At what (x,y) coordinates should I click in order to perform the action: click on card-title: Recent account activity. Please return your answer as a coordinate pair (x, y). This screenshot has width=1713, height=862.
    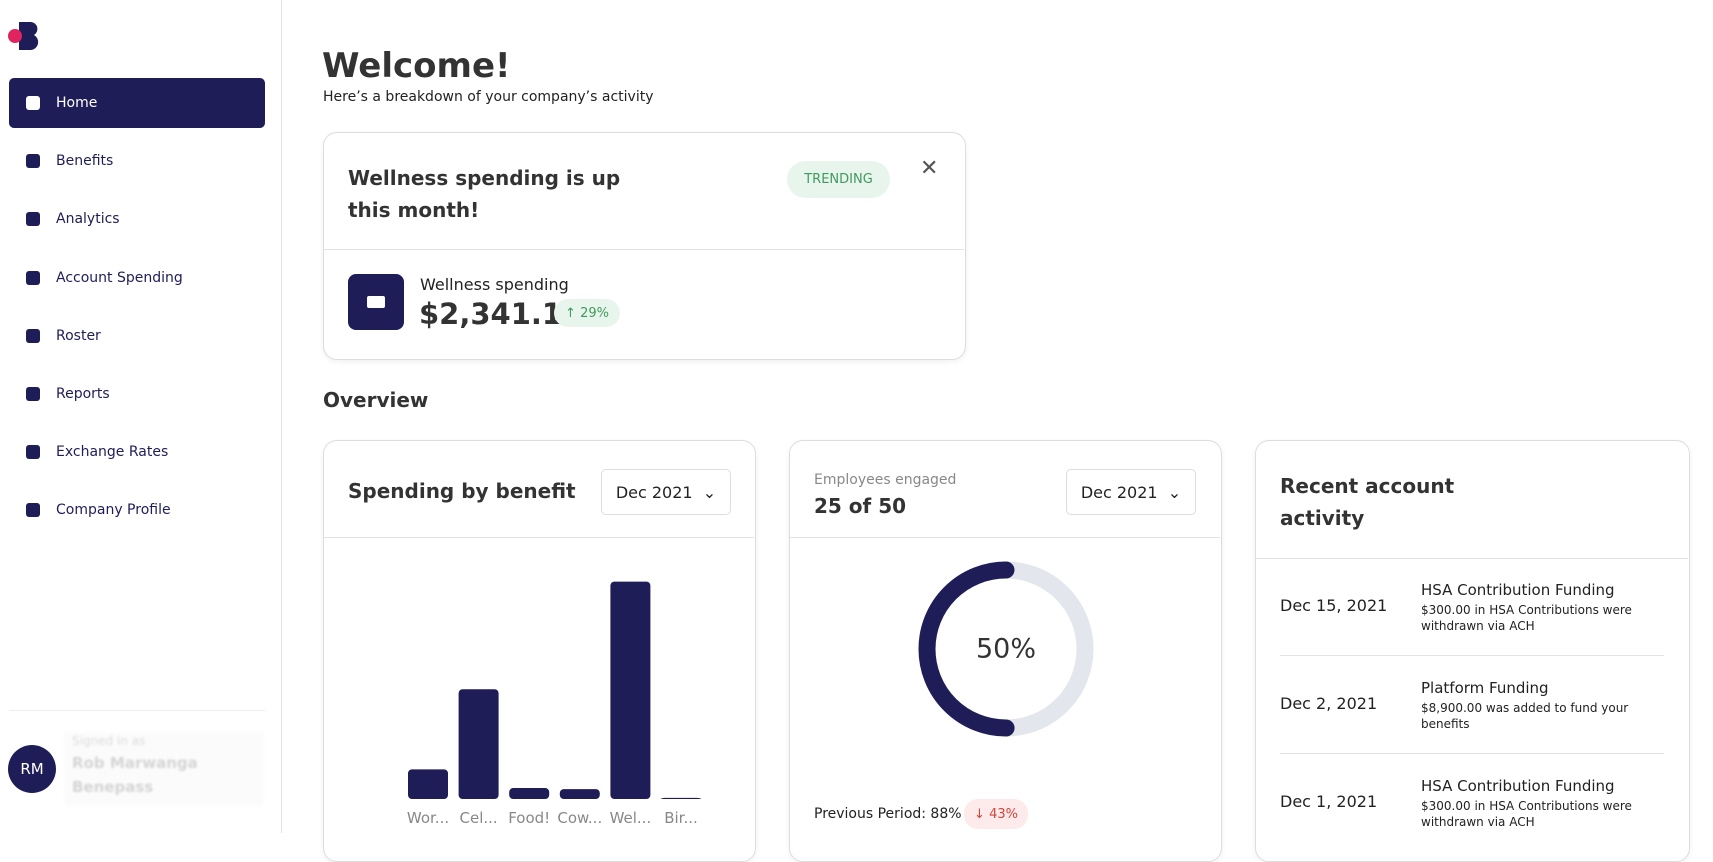
    Looking at the image, I should click on (1367, 502).